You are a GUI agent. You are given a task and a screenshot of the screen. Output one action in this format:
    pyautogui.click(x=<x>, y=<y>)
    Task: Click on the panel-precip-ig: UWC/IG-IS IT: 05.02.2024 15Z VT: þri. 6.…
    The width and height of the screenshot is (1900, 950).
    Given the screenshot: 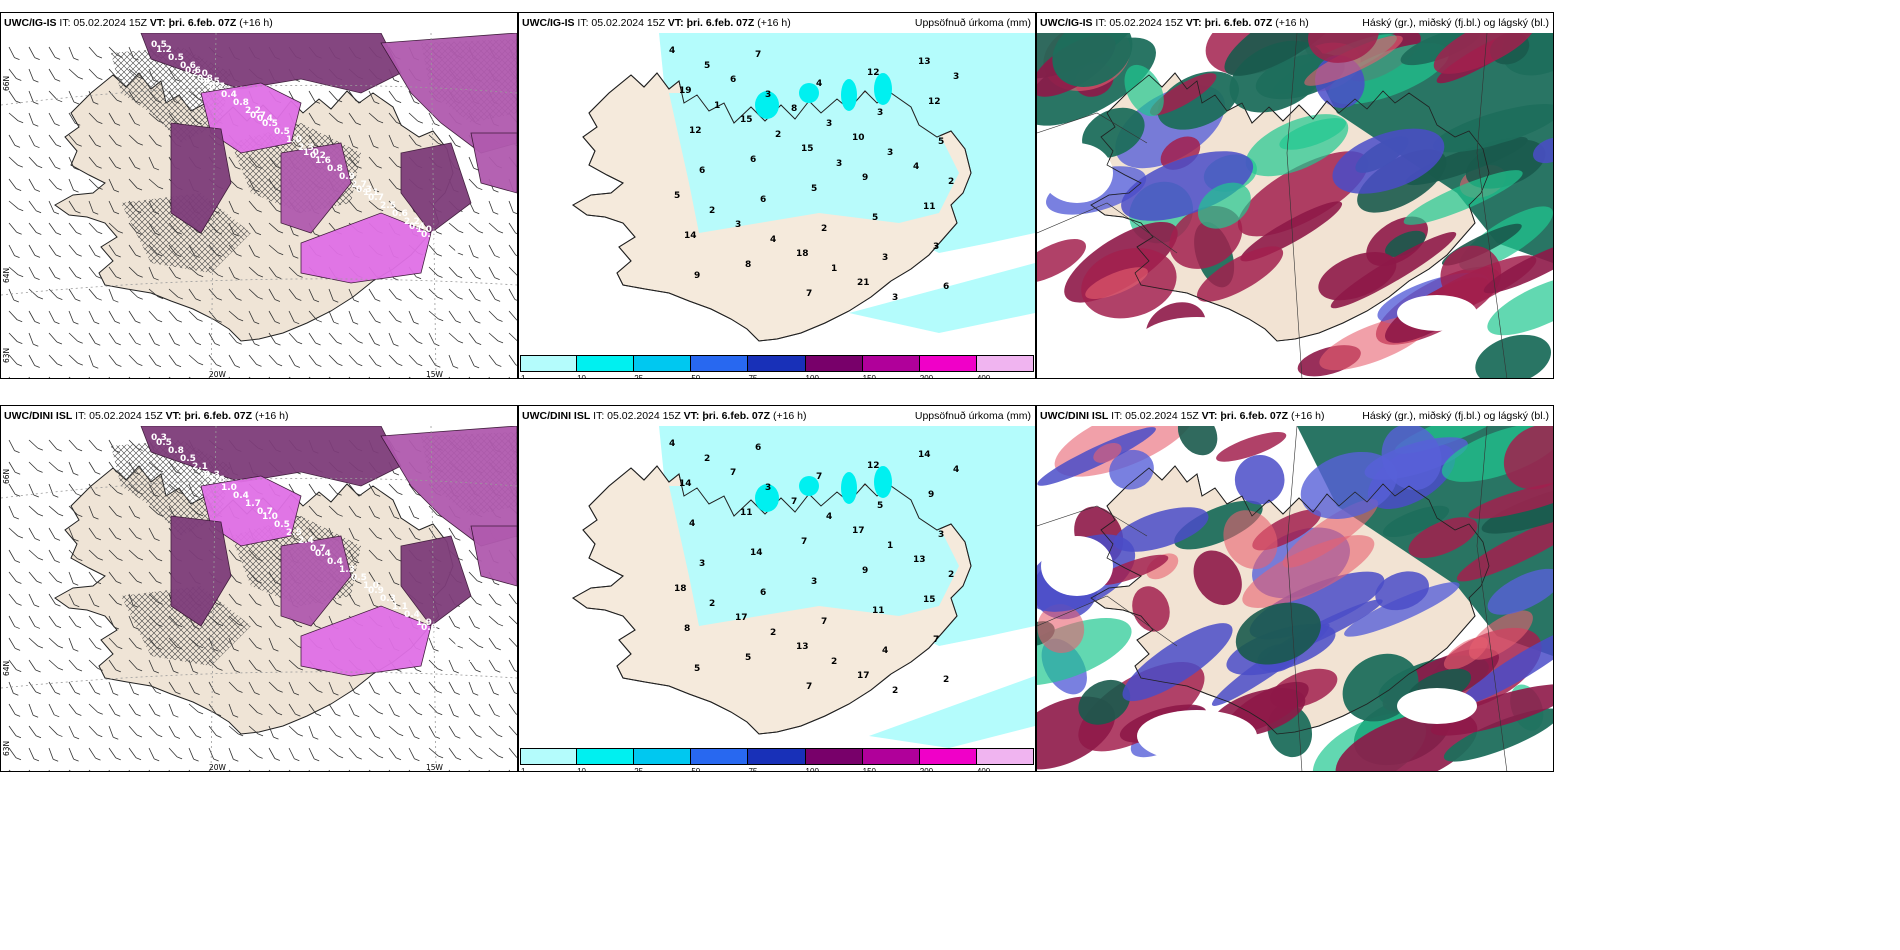 What is the action you would take?
    pyautogui.click(x=777, y=195)
    